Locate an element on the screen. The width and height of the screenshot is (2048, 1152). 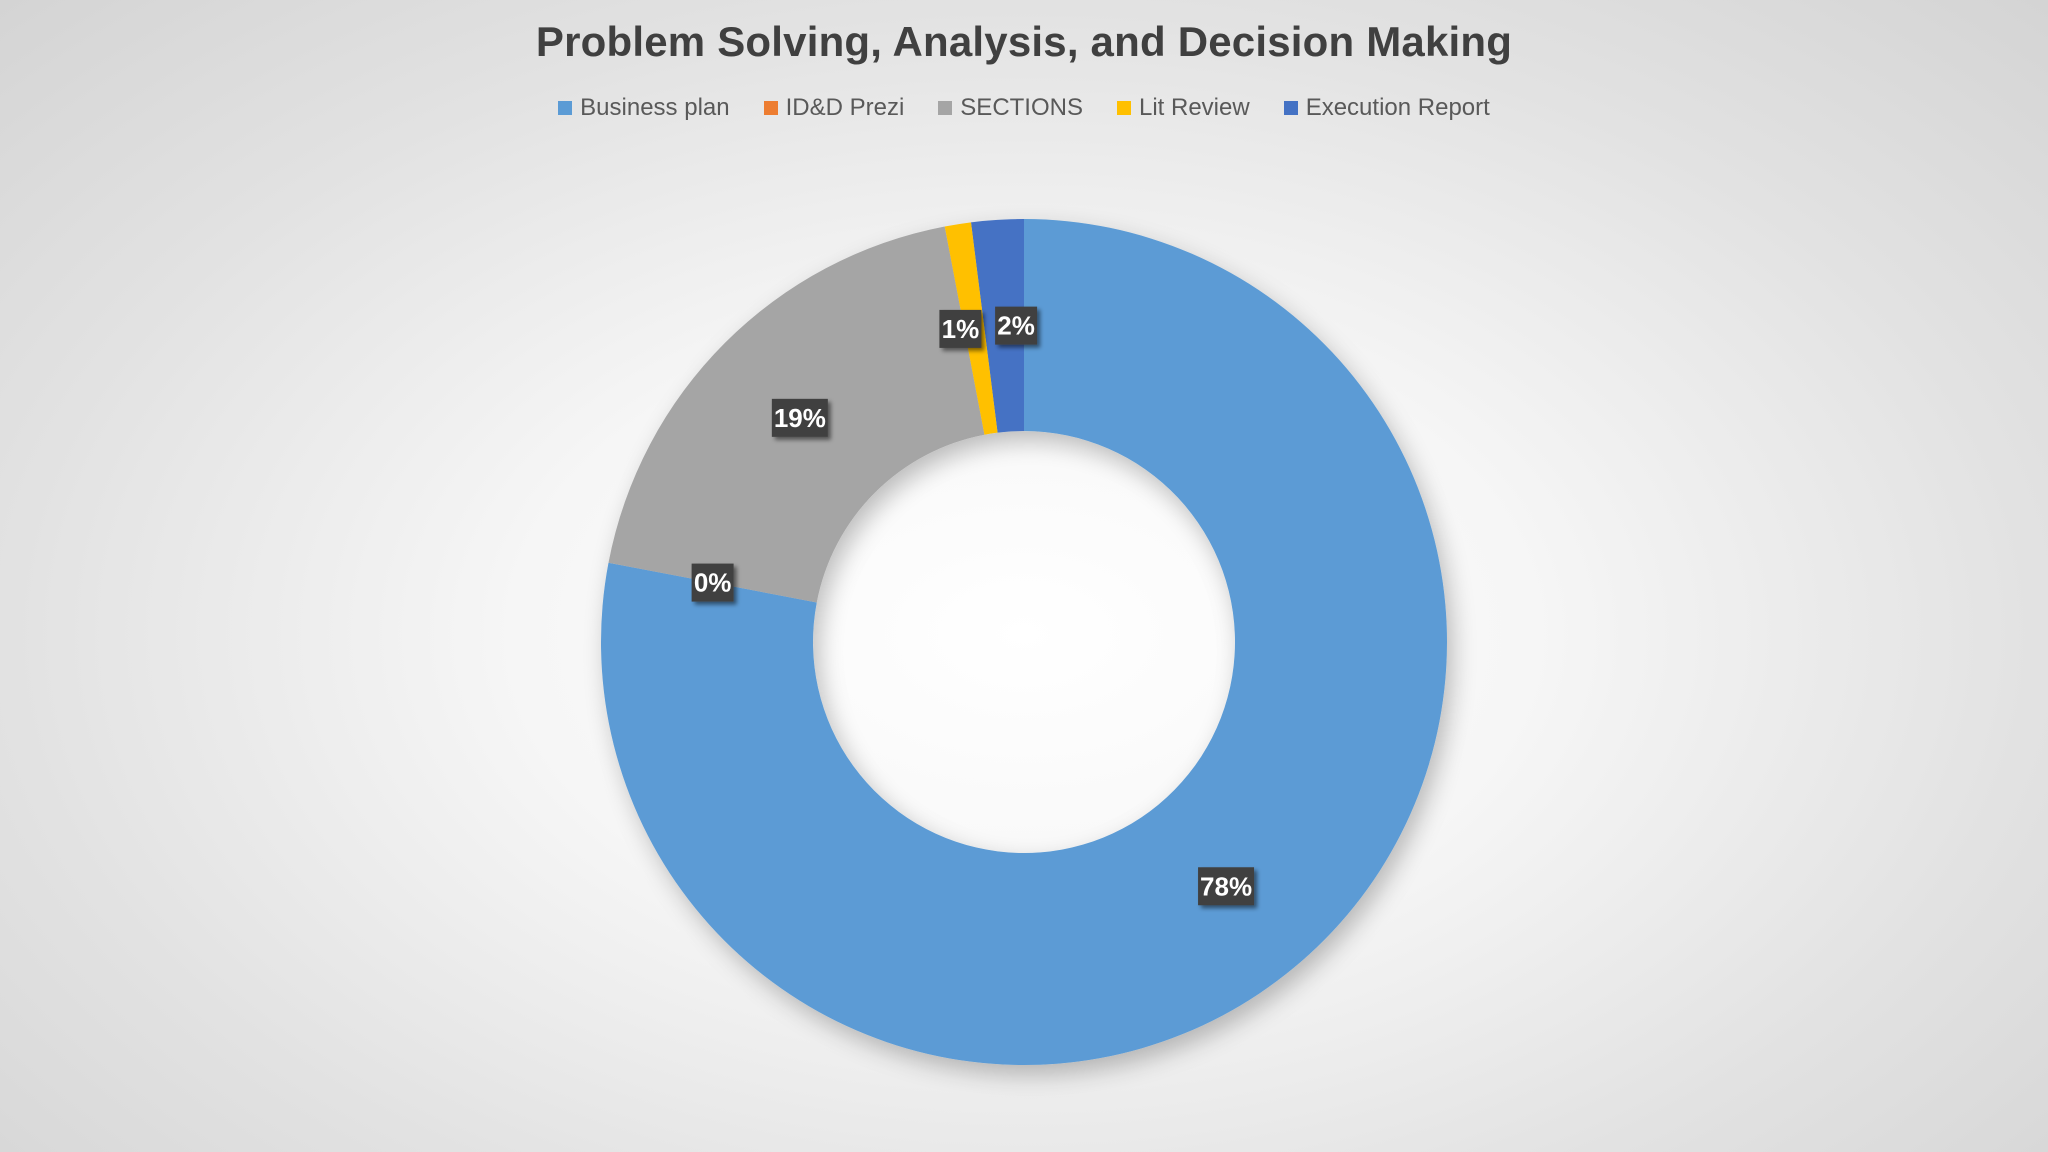
data-label-text: 78% is located at coordinates (1226, 886).